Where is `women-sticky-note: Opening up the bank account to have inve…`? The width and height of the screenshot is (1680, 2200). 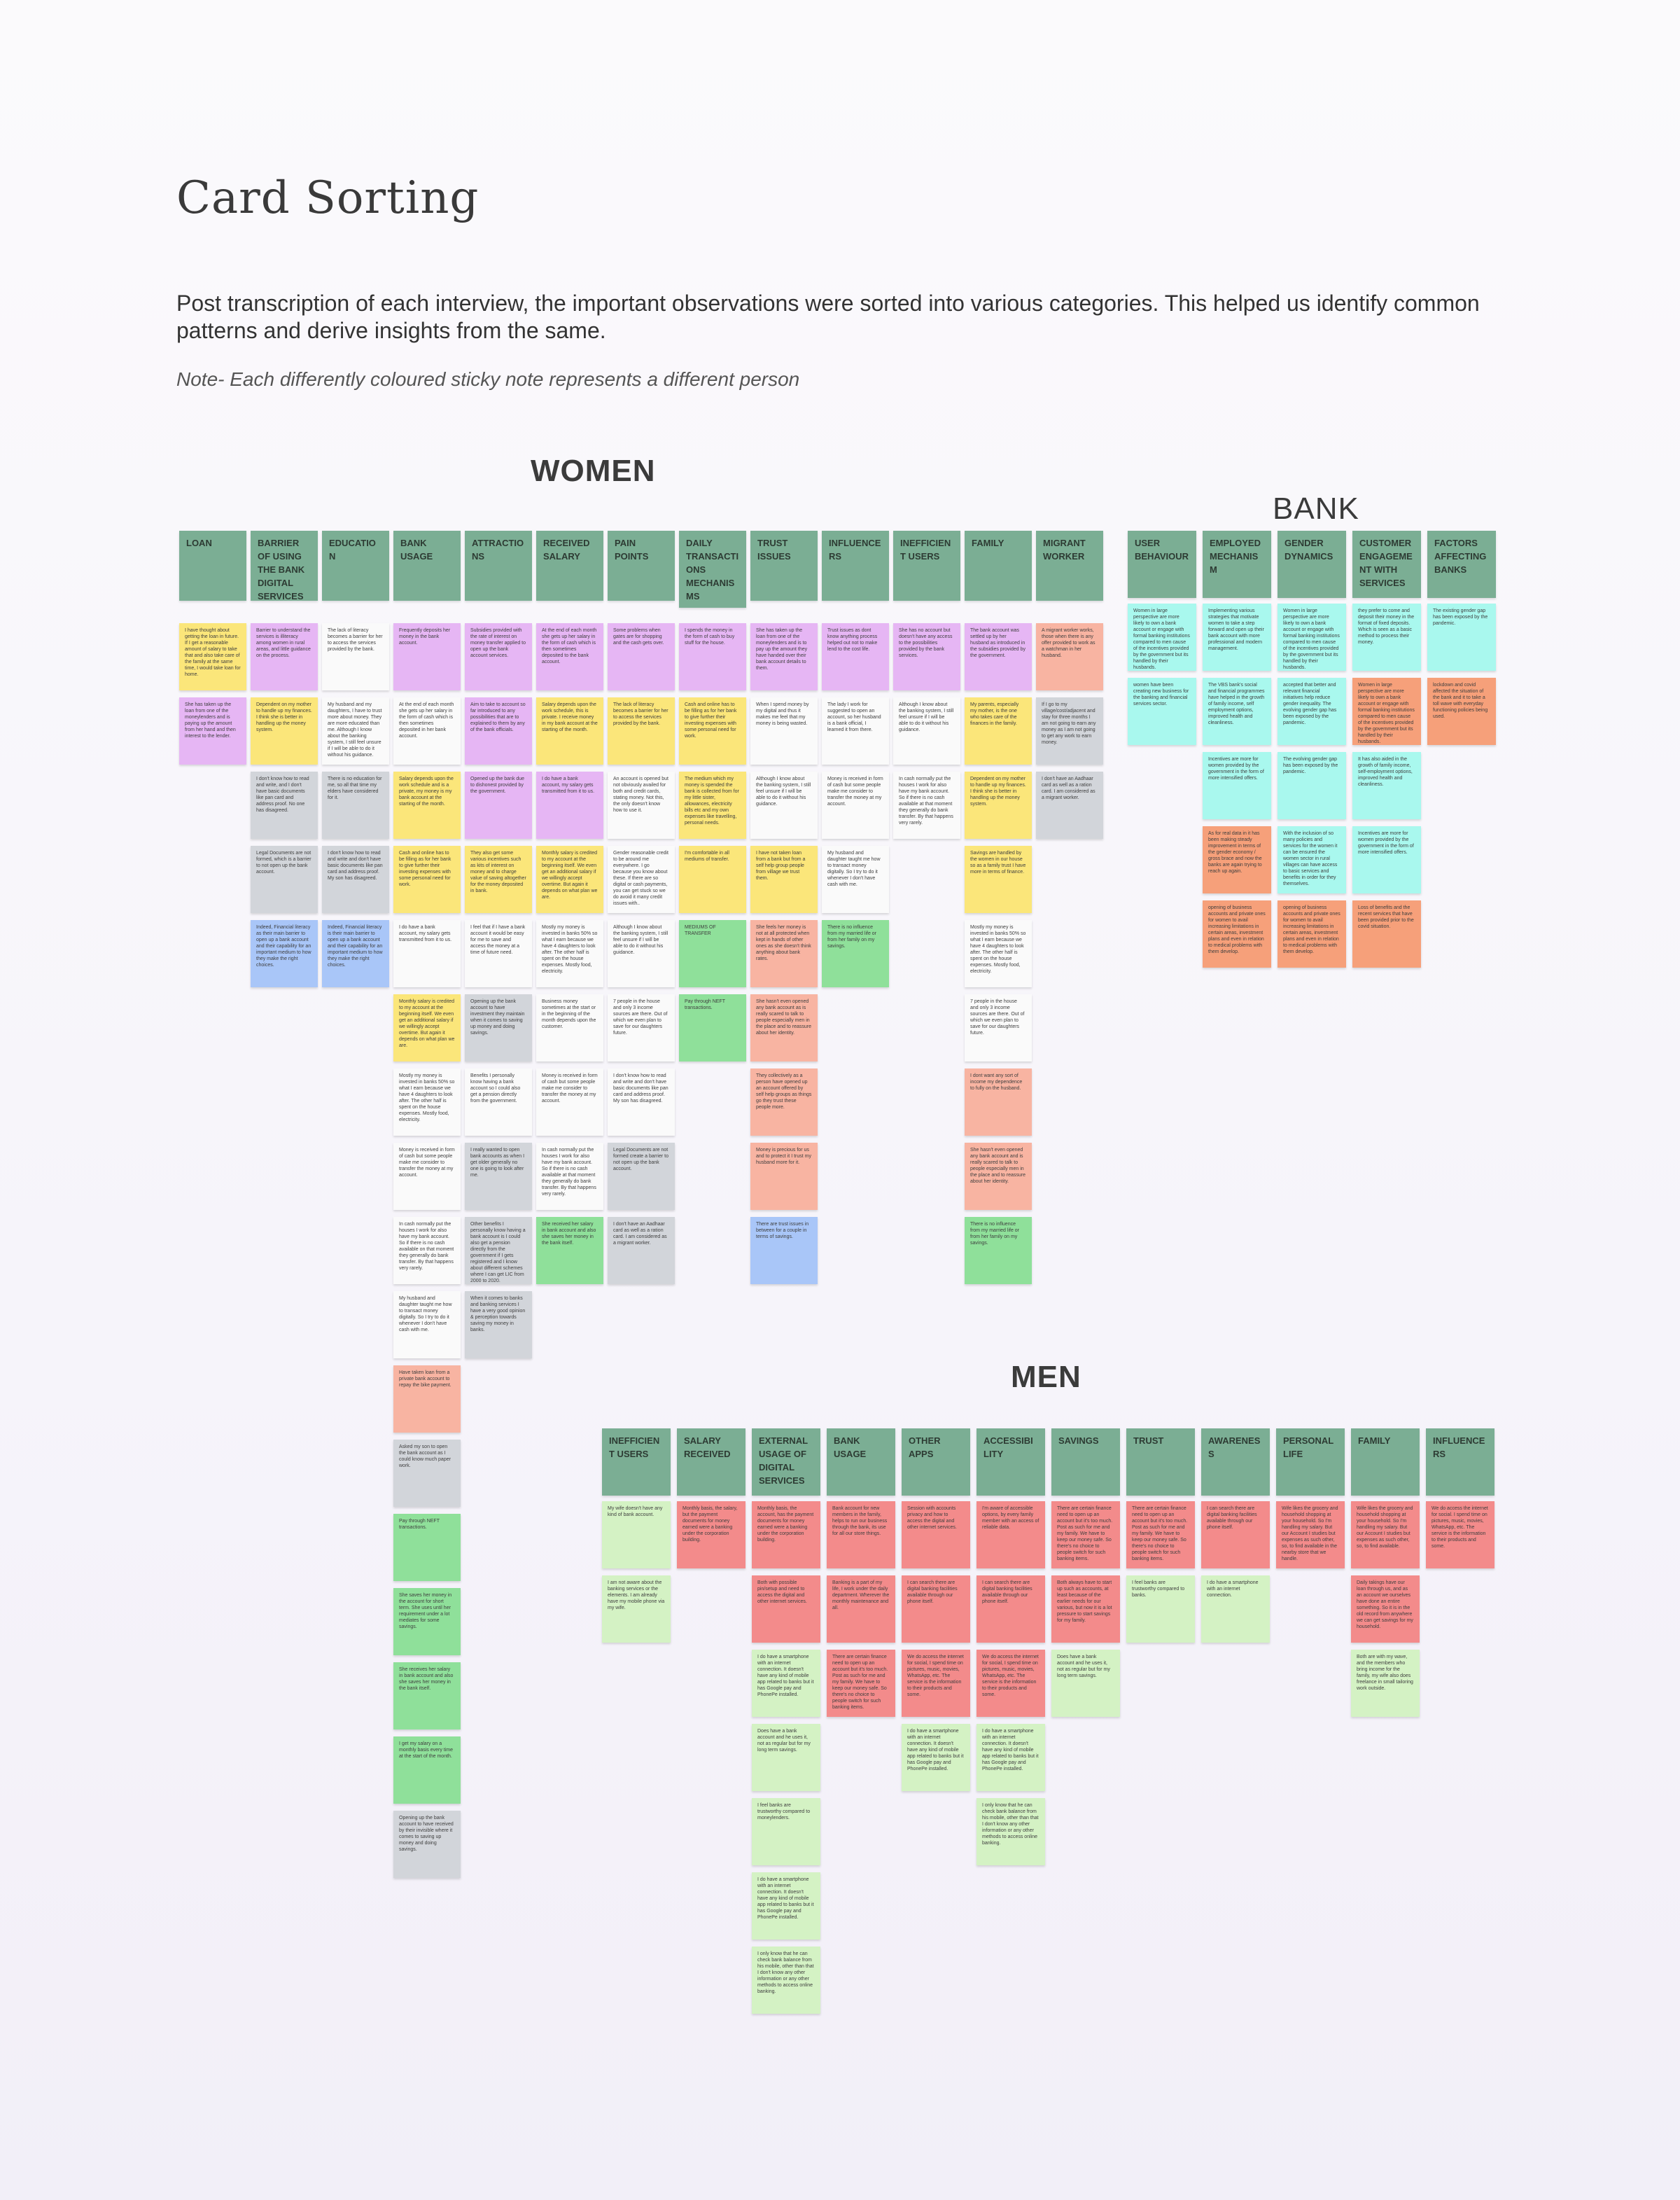
women-sticky-note: Opening up the bank account to have inve… is located at coordinates (498, 1027).